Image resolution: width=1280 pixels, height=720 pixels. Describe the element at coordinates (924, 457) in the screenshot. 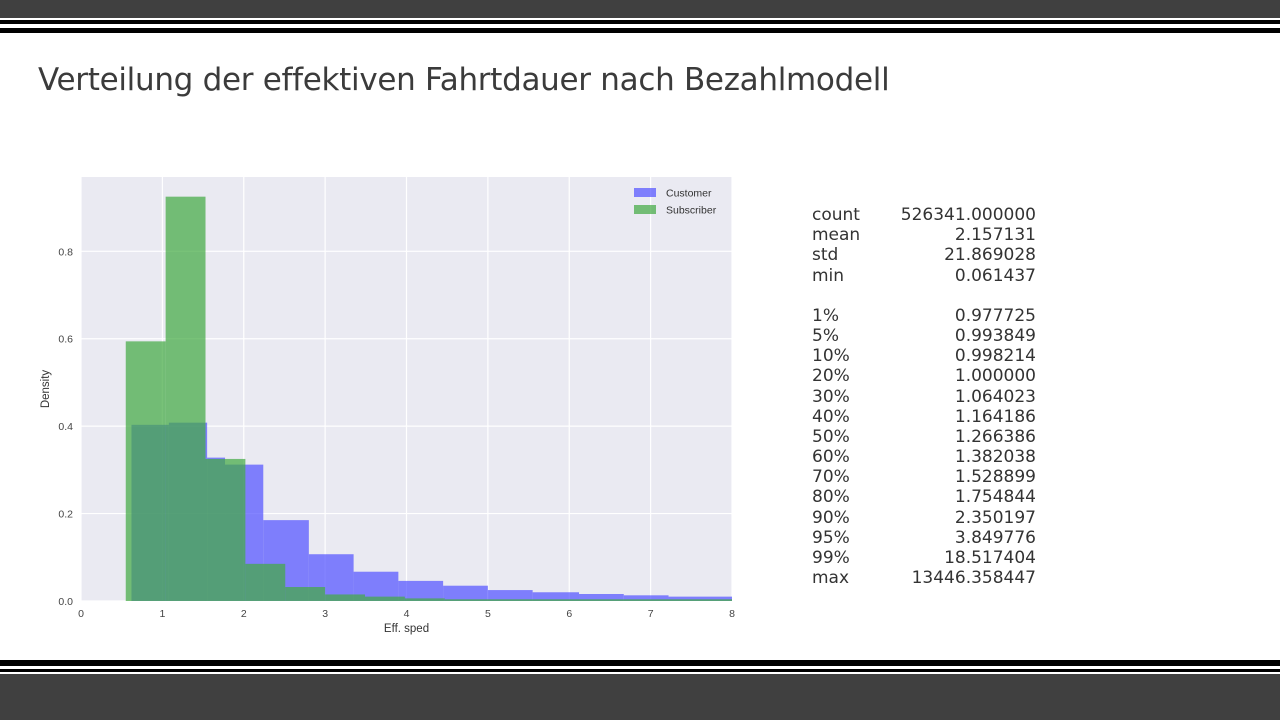

I see `stat-row: 60% 1.382038` at that location.